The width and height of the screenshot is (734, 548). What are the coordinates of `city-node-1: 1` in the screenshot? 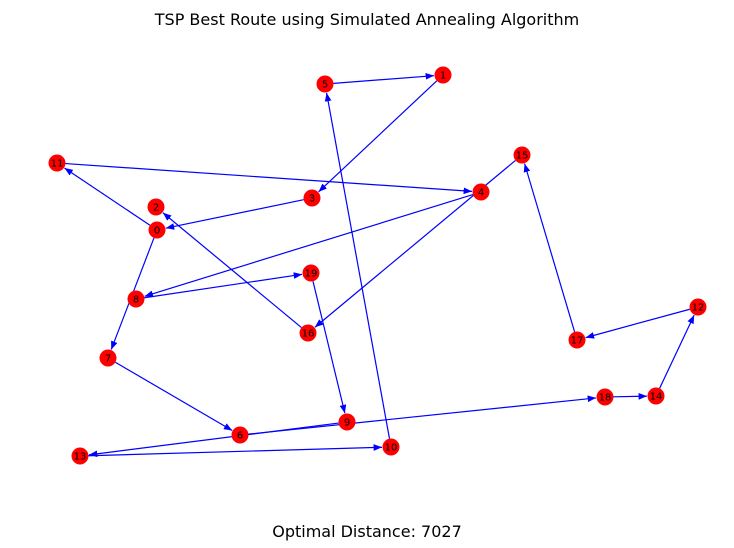 It's located at (443, 75).